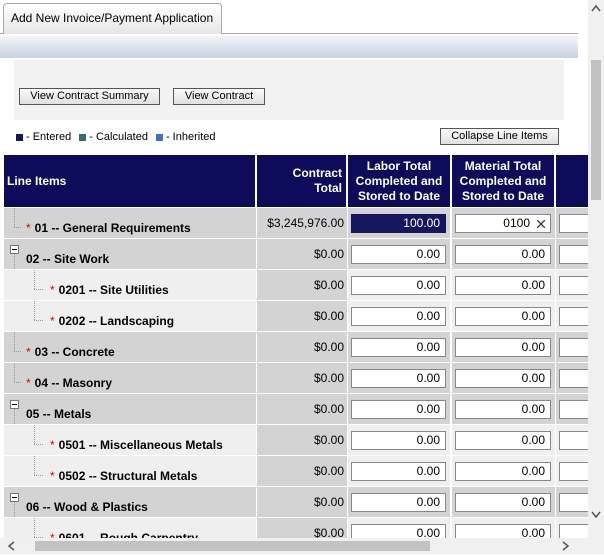 The height and width of the screenshot is (557, 604). I want to click on line-item-cell: * 0202 -- Landscaping, so click(130, 316).